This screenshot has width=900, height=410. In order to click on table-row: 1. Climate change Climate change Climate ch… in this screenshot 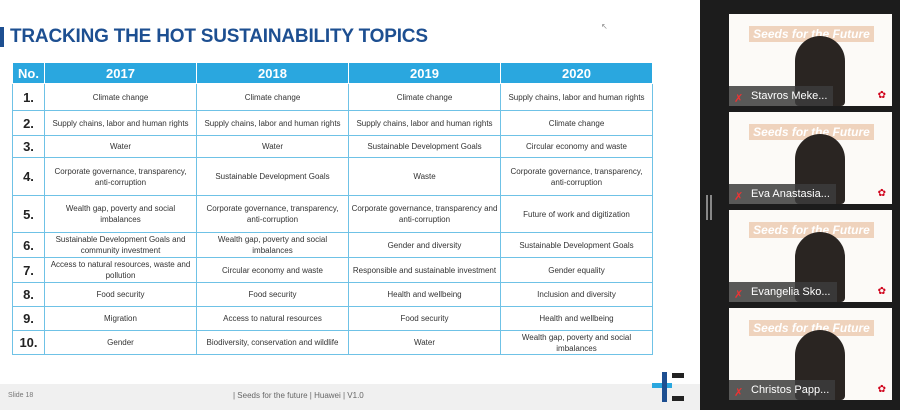, I will do `click(332, 97)`.